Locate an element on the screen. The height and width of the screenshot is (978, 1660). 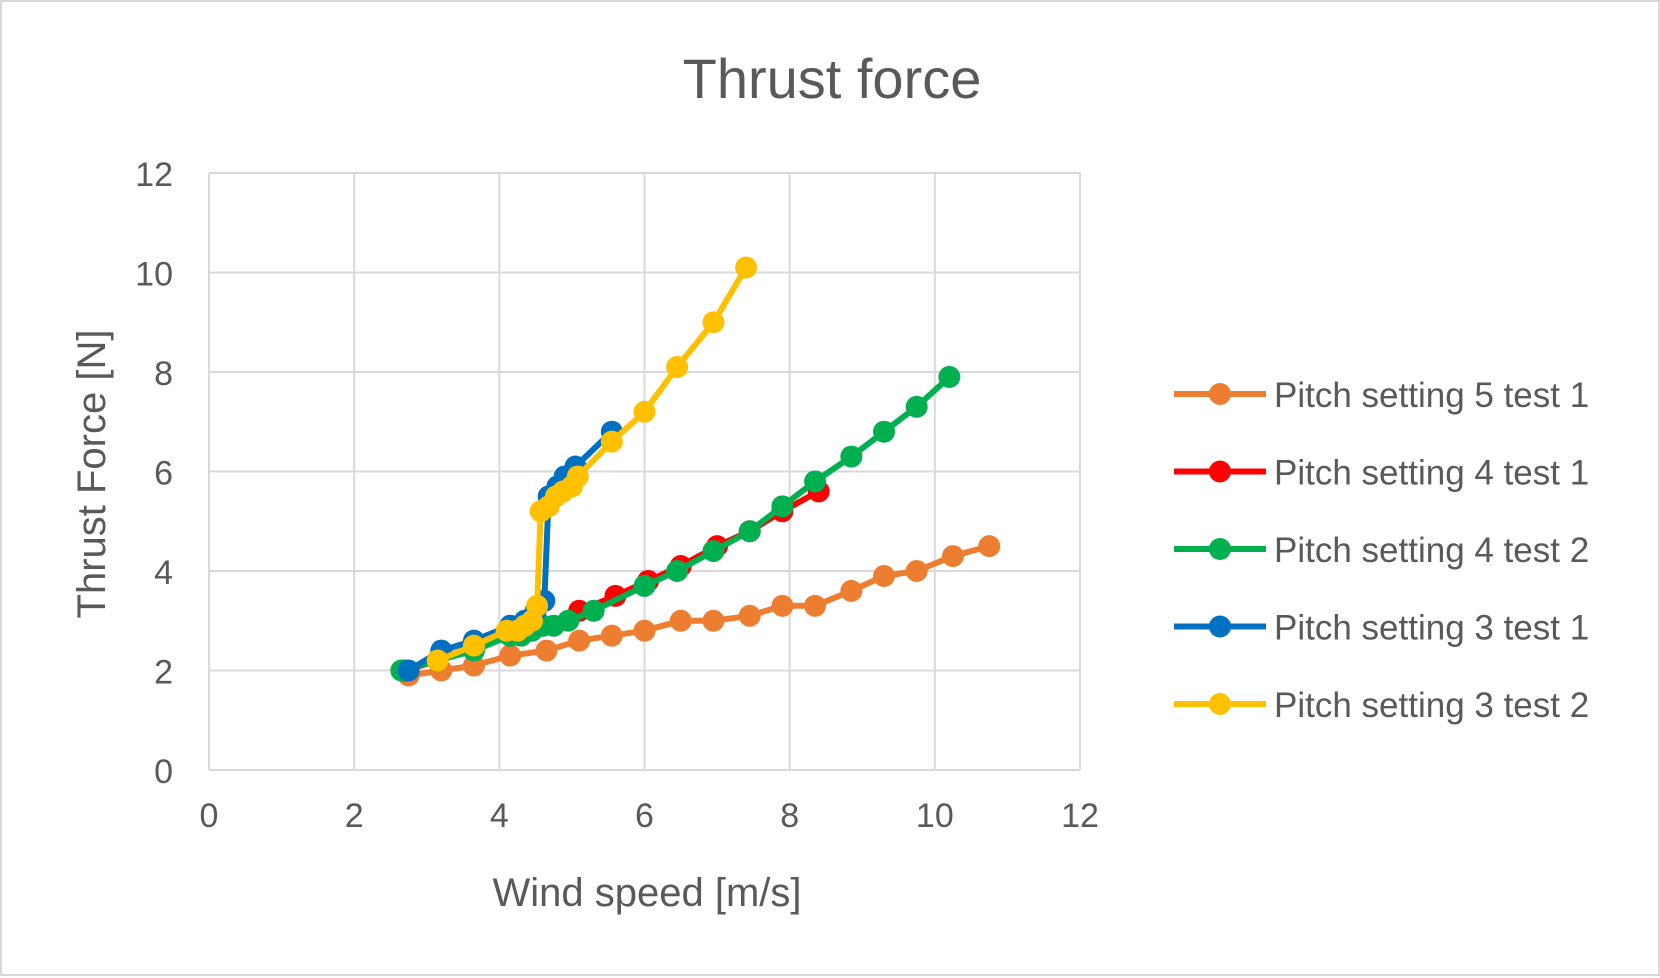
x-tick-label: 8 is located at coordinates (789, 816).